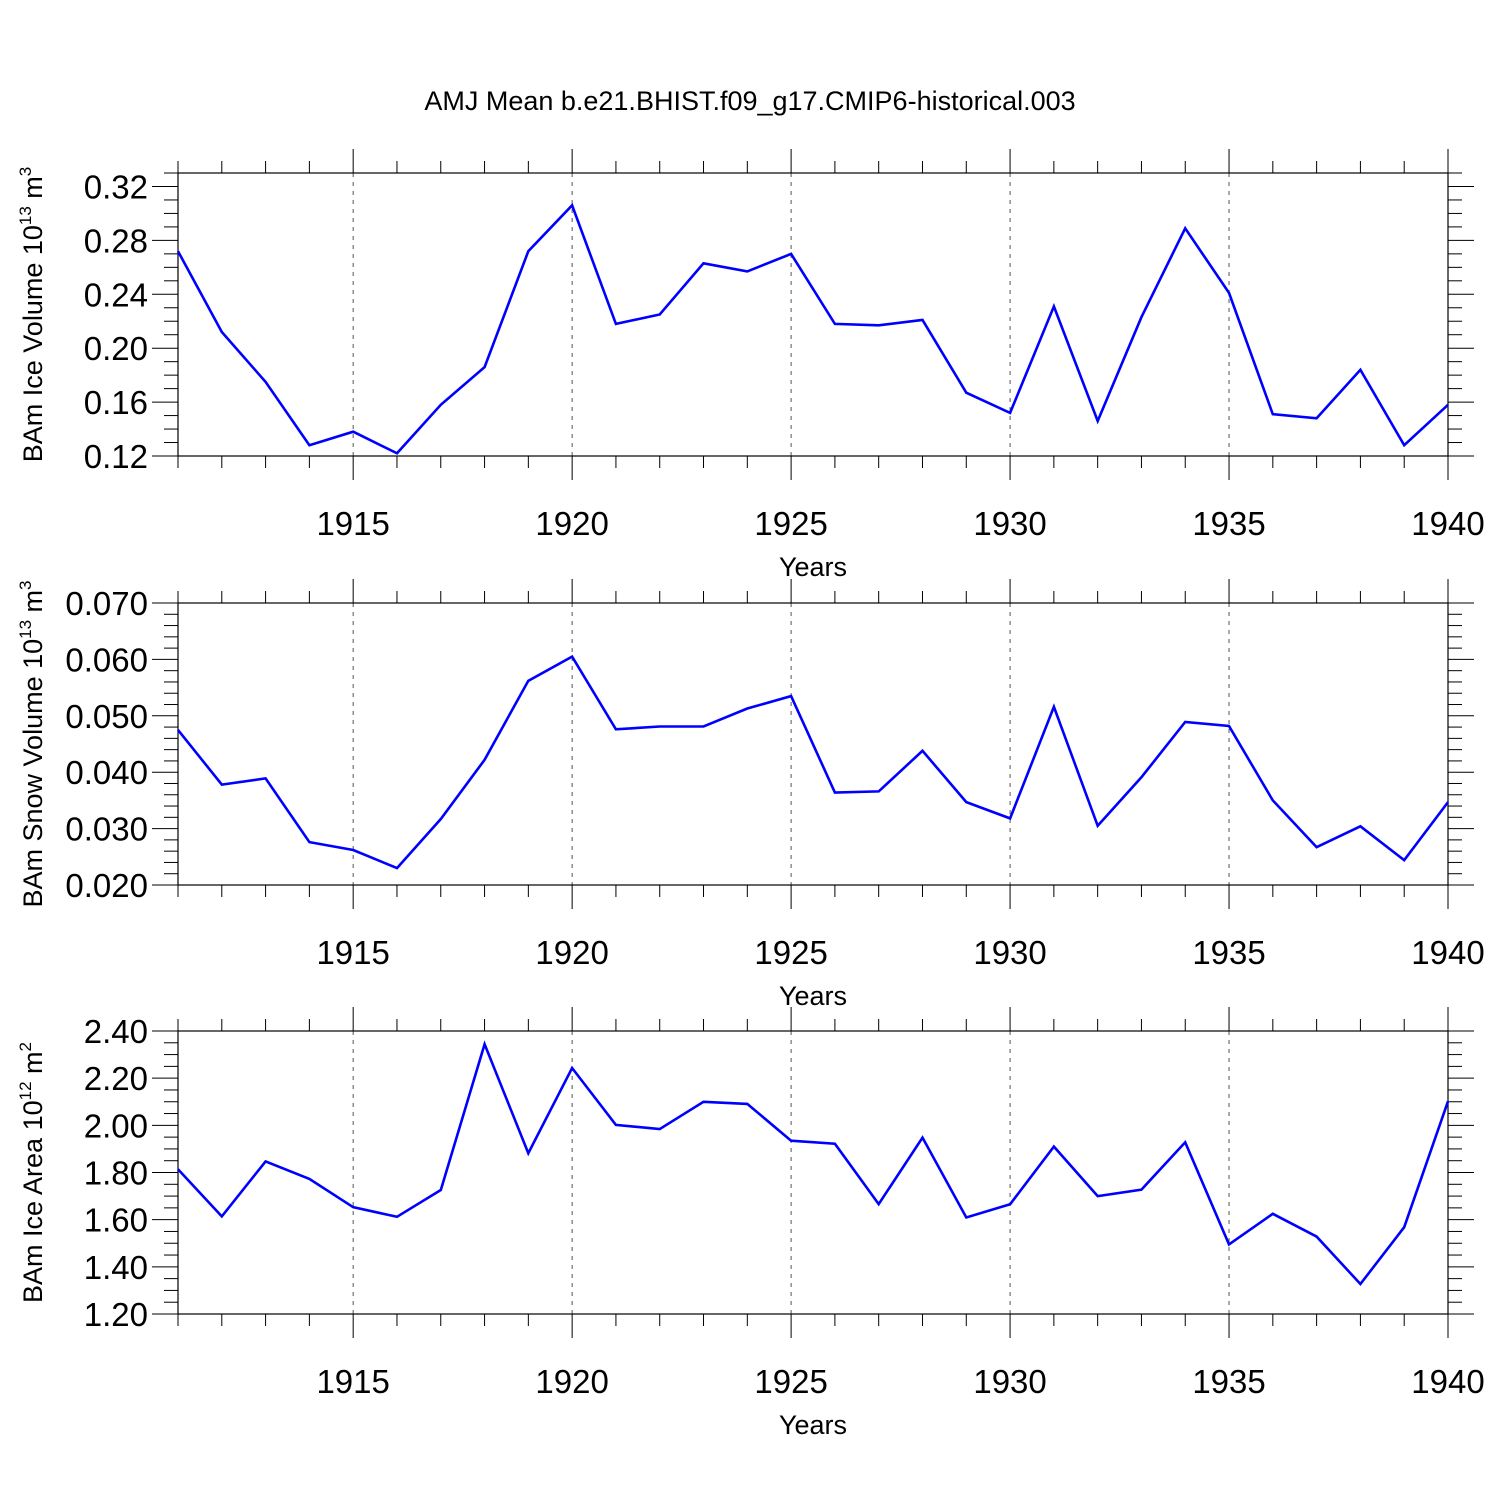  What do you see at coordinates (790, 952) in the screenshot?
I see `x-tick-label: 1925` at bounding box center [790, 952].